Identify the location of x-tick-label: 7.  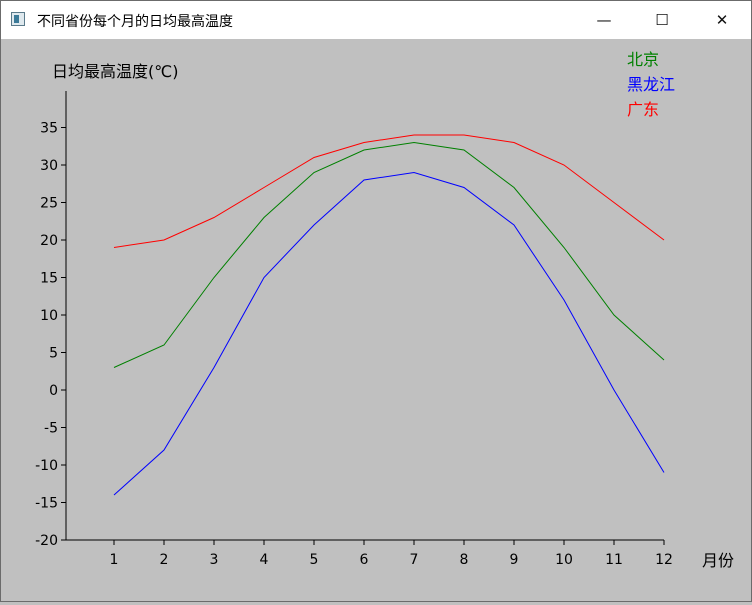
(414, 560).